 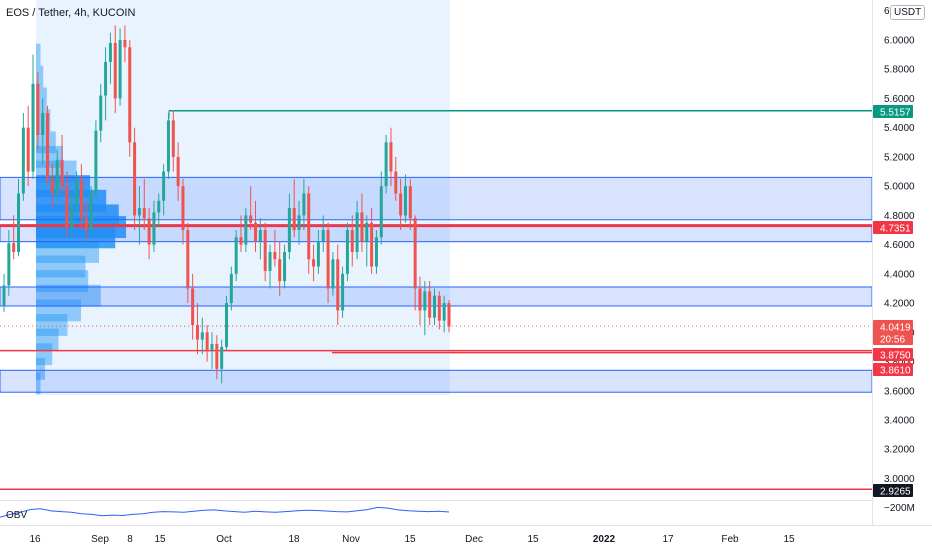 I want to click on y-tick-label: 3.2000, so click(x=899, y=450).